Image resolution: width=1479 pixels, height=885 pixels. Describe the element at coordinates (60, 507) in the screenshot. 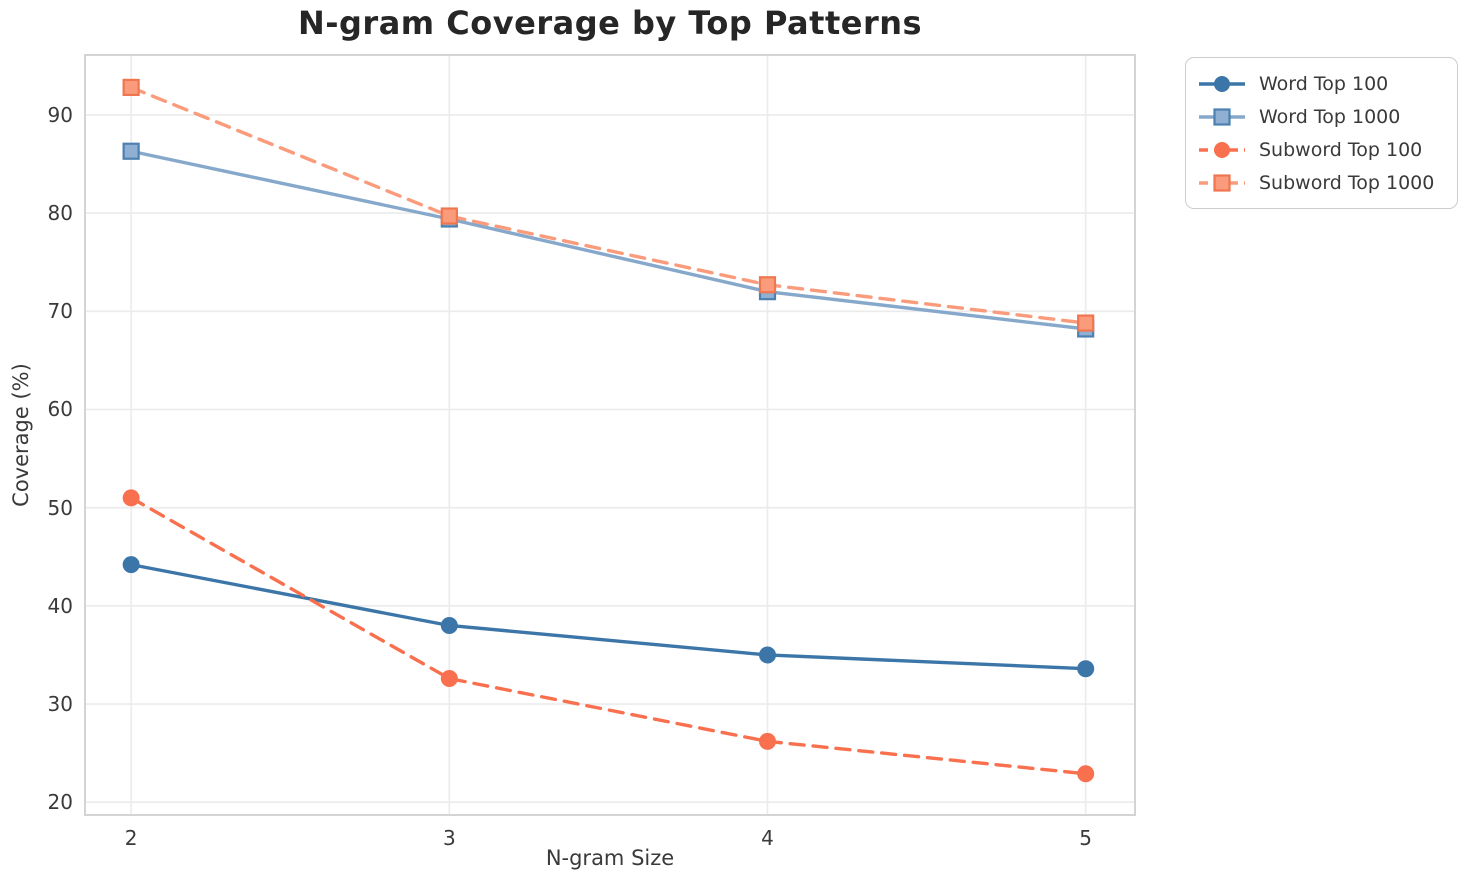

I see `y-tick-label: 50` at that location.